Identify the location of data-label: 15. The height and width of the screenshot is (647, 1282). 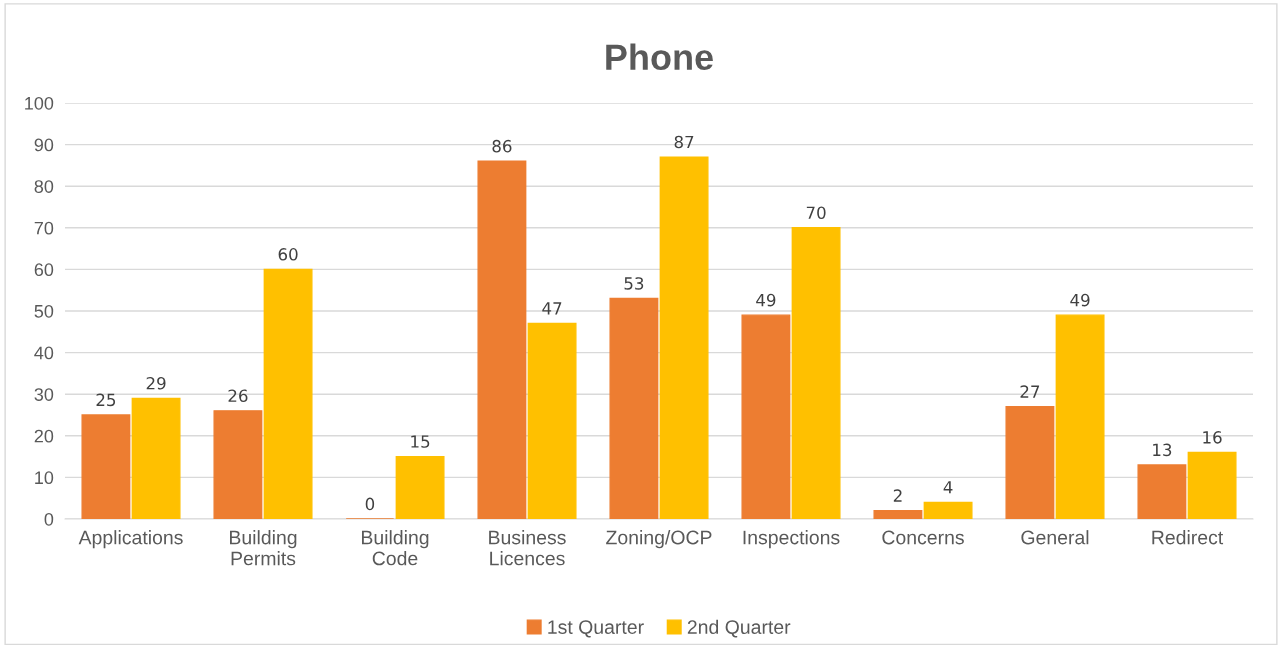
(420, 441).